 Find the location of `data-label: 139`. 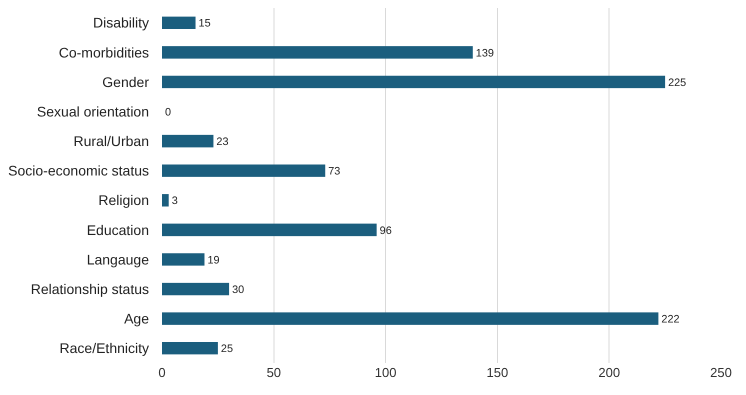

data-label: 139 is located at coordinates (485, 53).